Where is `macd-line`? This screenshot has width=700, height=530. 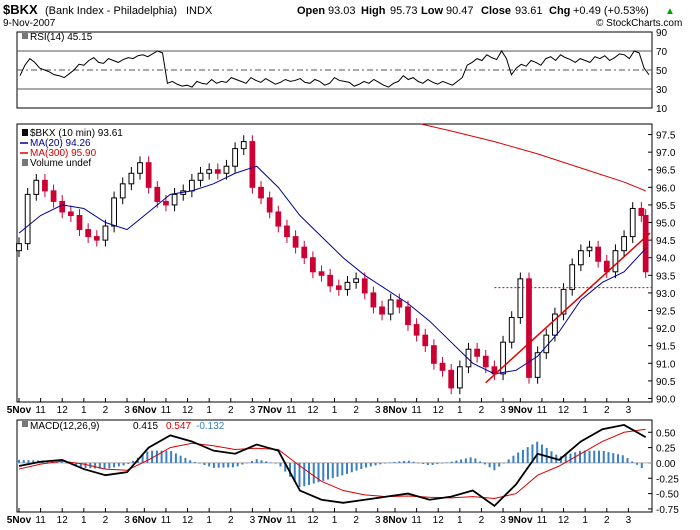
macd-line is located at coordinates (332, 465).